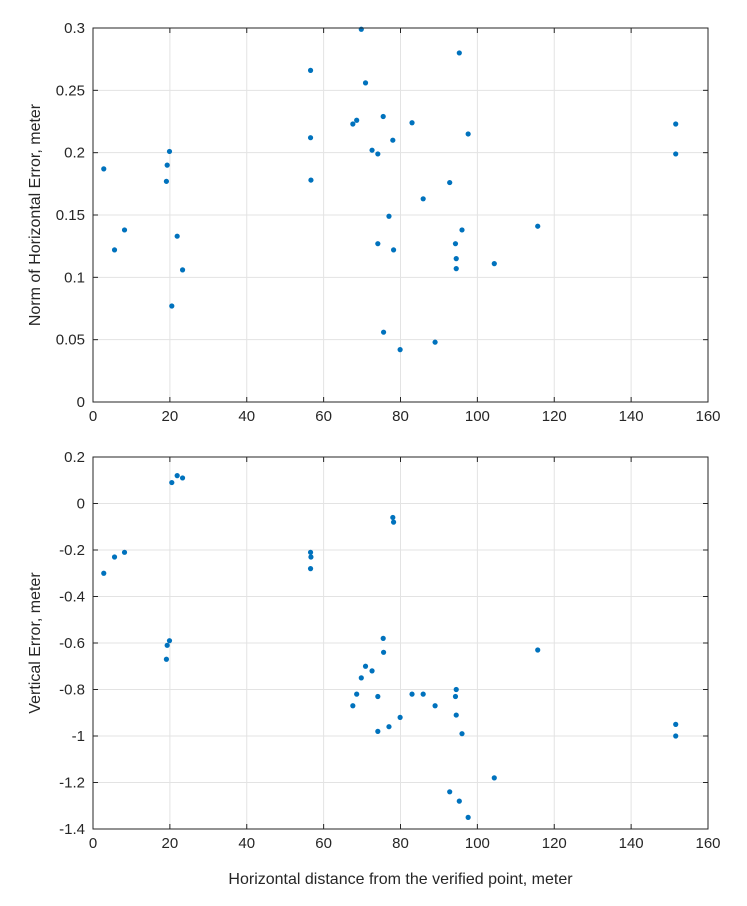 Image resolution: width=747 pixels, height=906 pixels. Describe the element at coordinates (35, 643) in the screenshot. I see `y-axis-label-bottom: Vertical Error, meter` at that location.